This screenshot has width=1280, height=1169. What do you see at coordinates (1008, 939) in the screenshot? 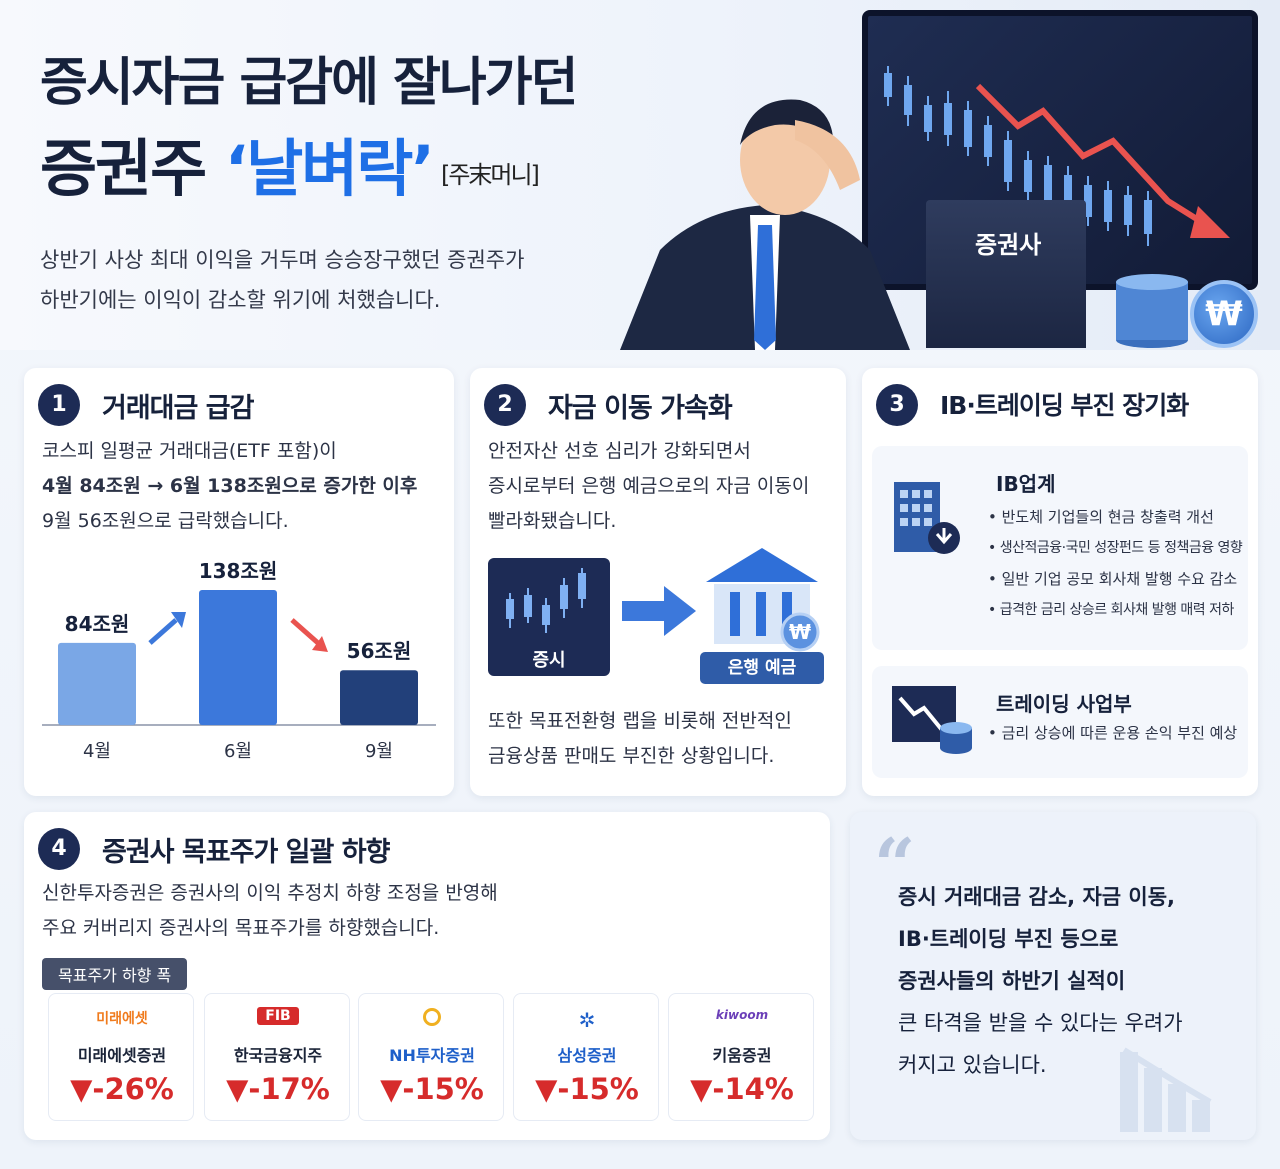
I see `quote-line: IB·트레이딩 부진 등으로` at bounding box center [1008, 939].